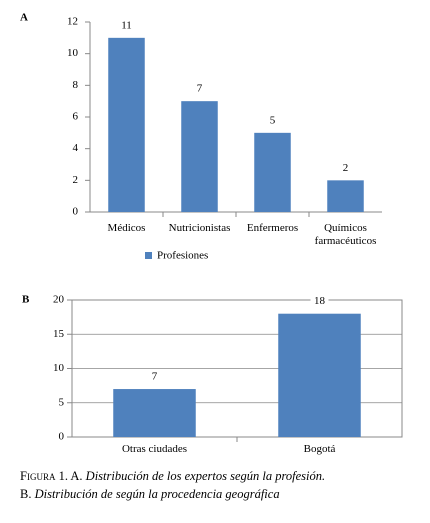 The width and height of the screenshot is (430, 523). What do you see at coordinates (76, 180) in the screenshot?
I see `y-tick-label: 2` at bounding box center [76, 180].